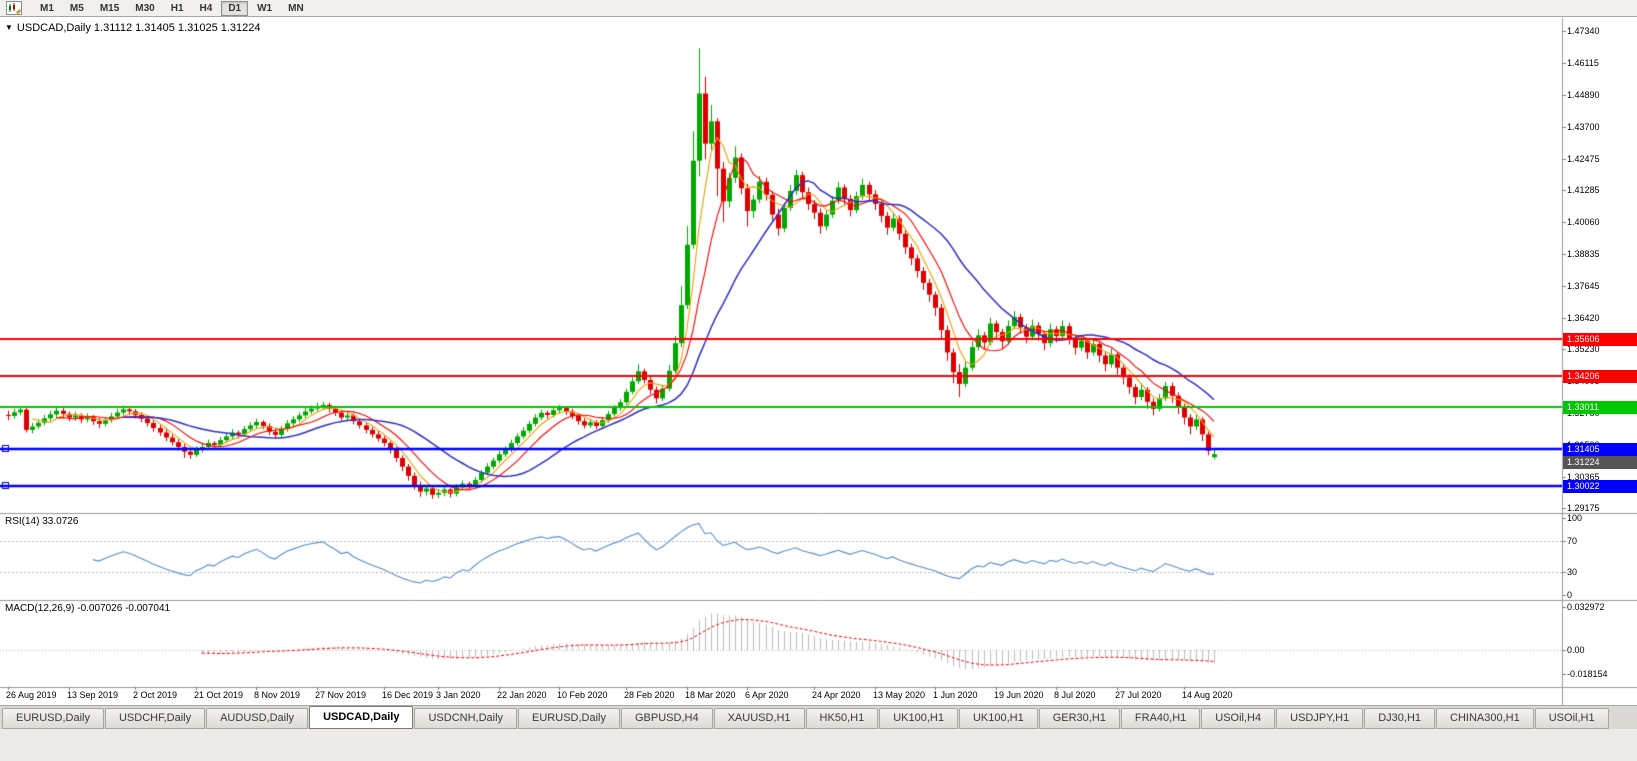 The width and height of the screenshot is (1637, 761). I want to click on candlestick-chart-glyph, so click(14, 8).